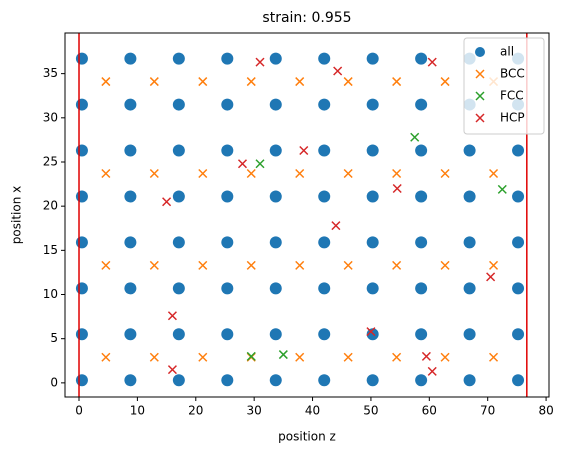 This screenshot has height=454, width=570. I want to click on legend: all BCC FCC HCP, so click(504, 86).